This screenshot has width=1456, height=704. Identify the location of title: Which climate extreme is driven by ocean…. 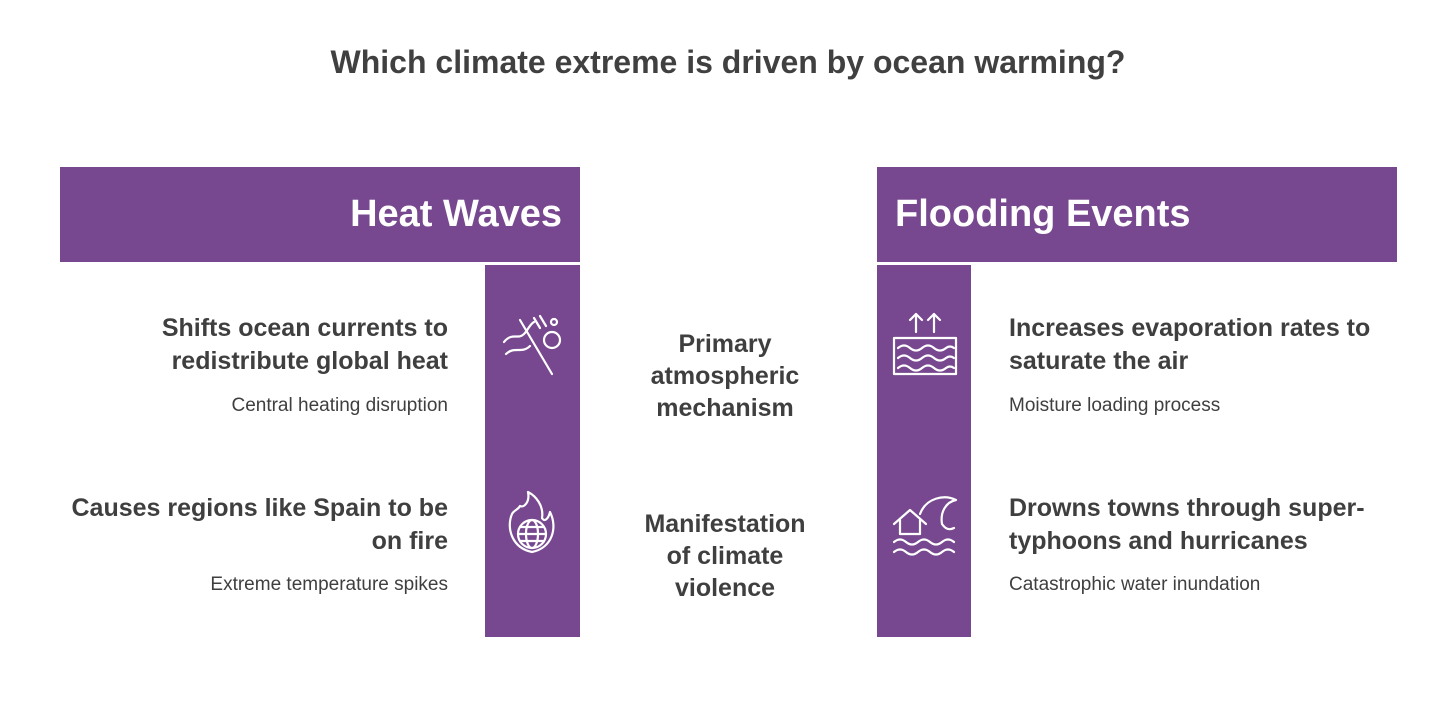
(728, 62).